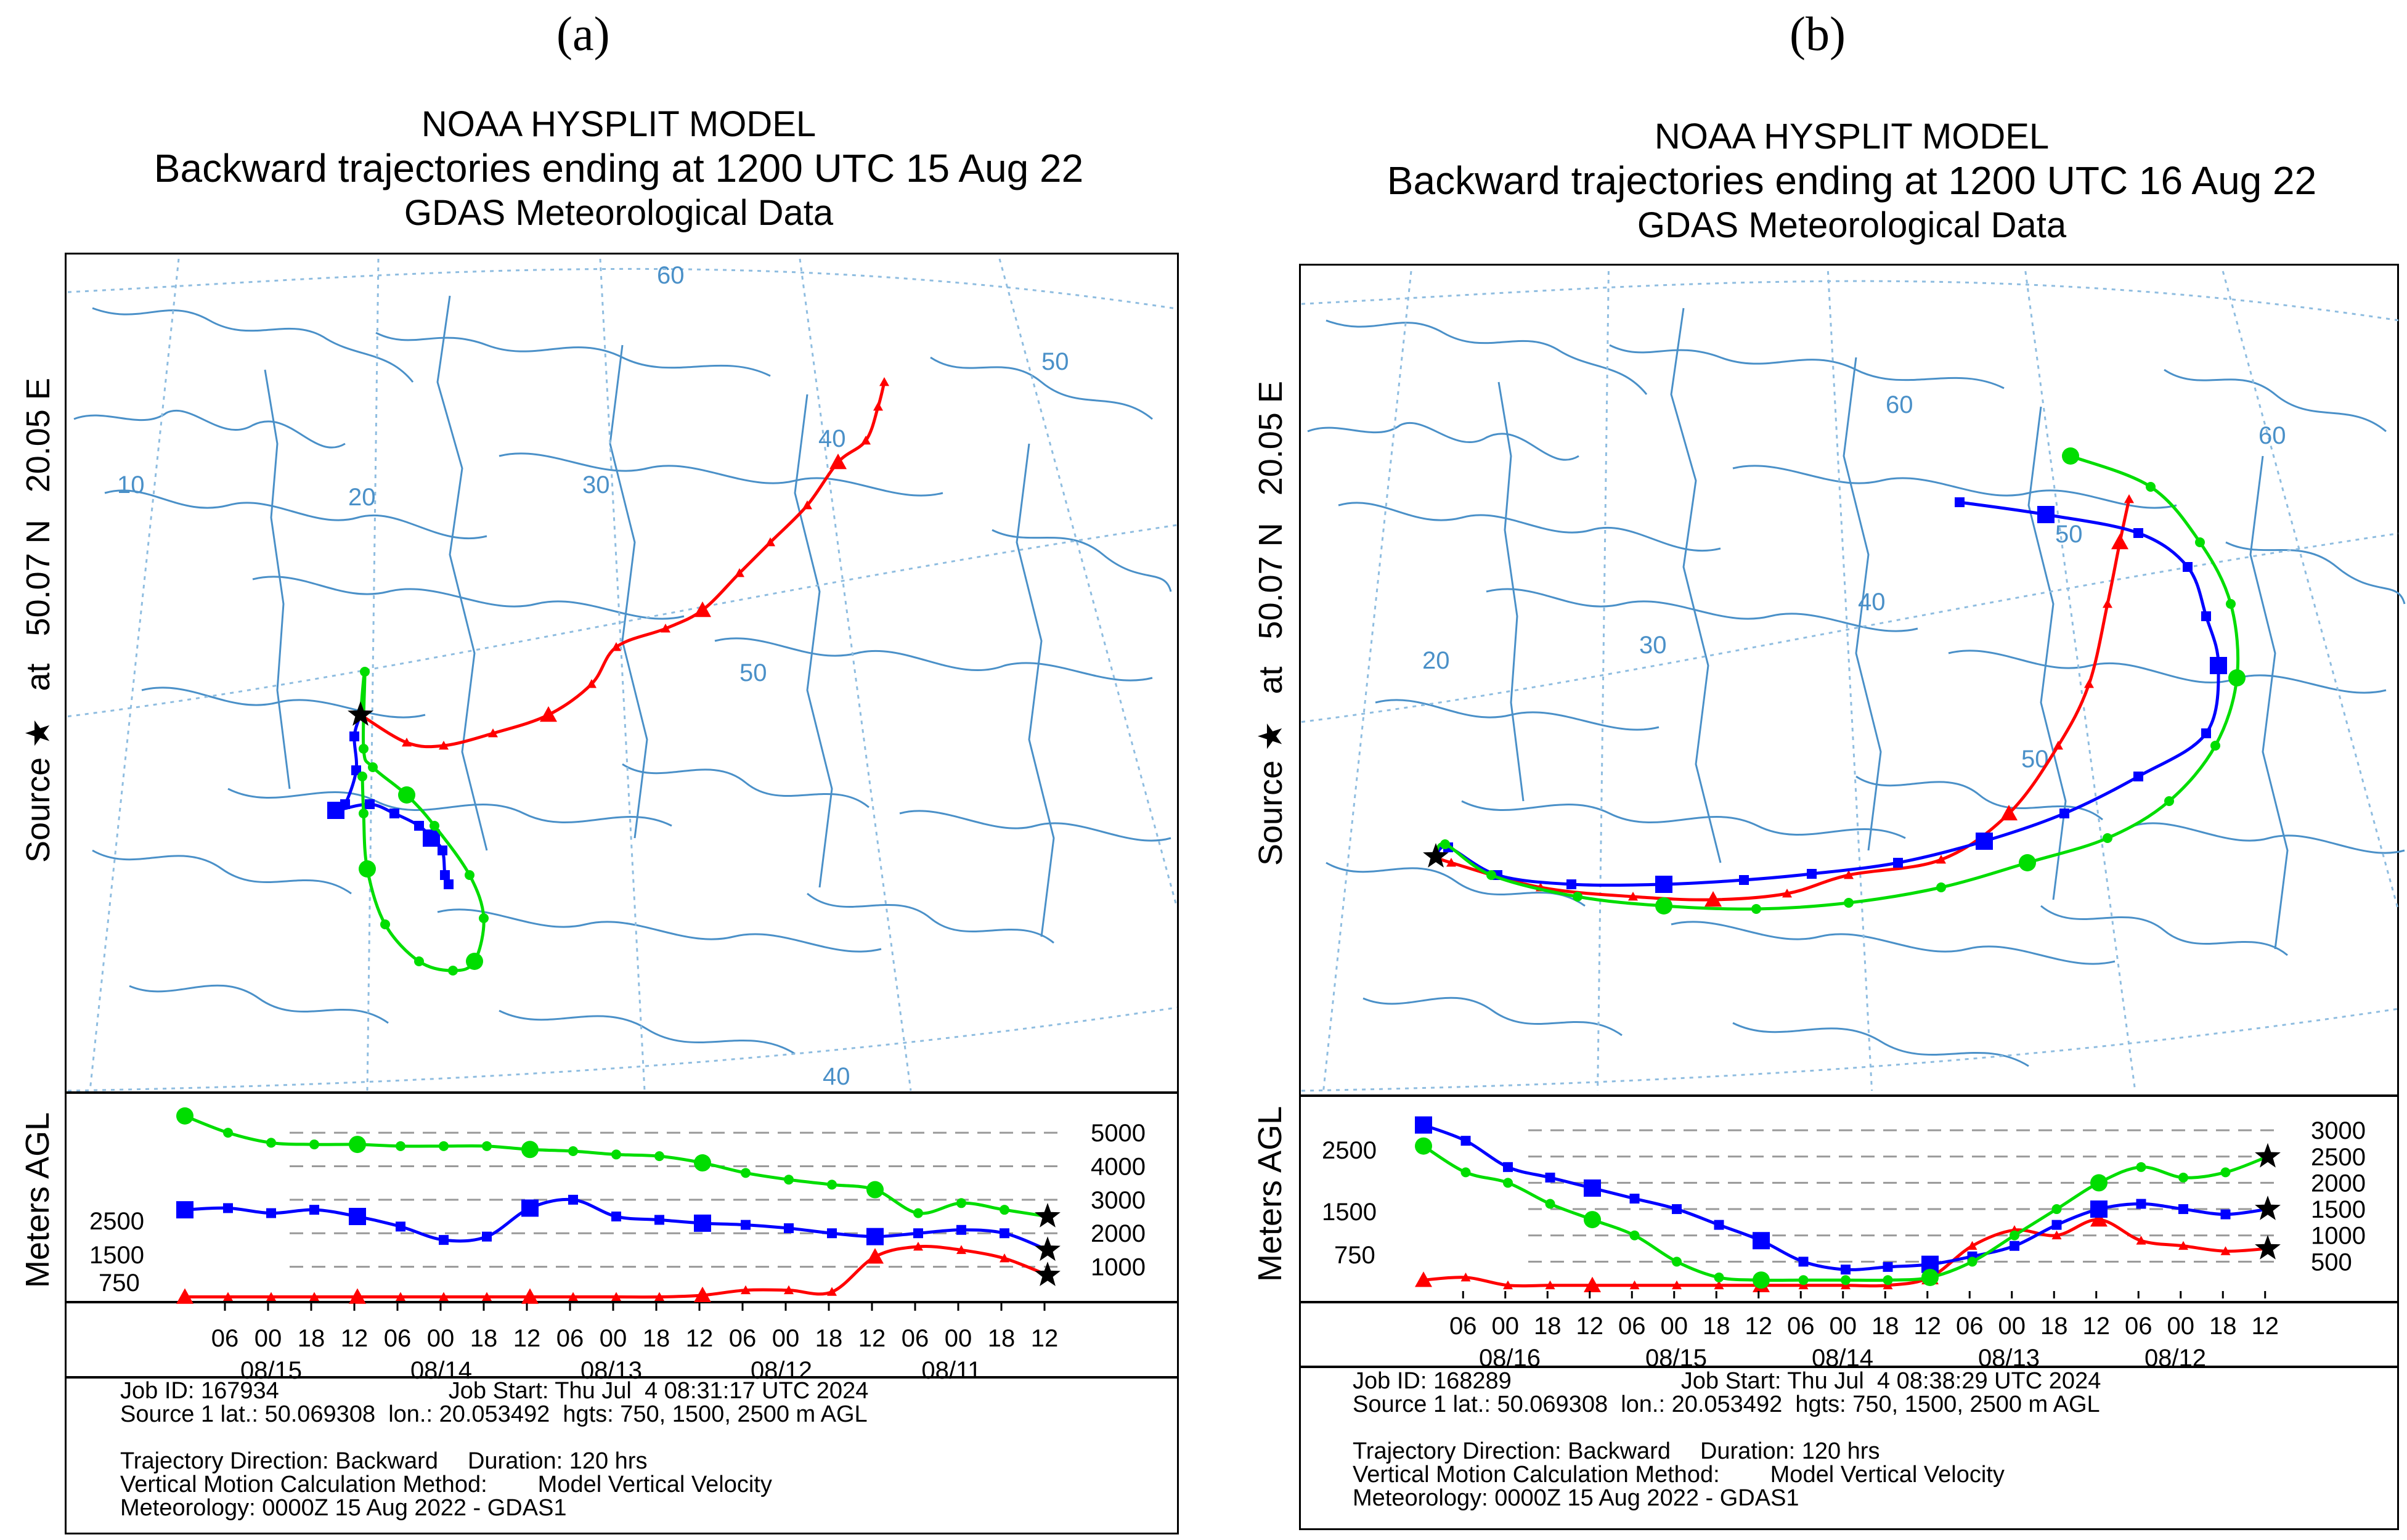 This screenshot has height=1540, width=2407. What do you see at coordinates (2175, 1358) in the screenshot?
I see `date-tick-label: 08/12` at bounding box center [2175, 1358].